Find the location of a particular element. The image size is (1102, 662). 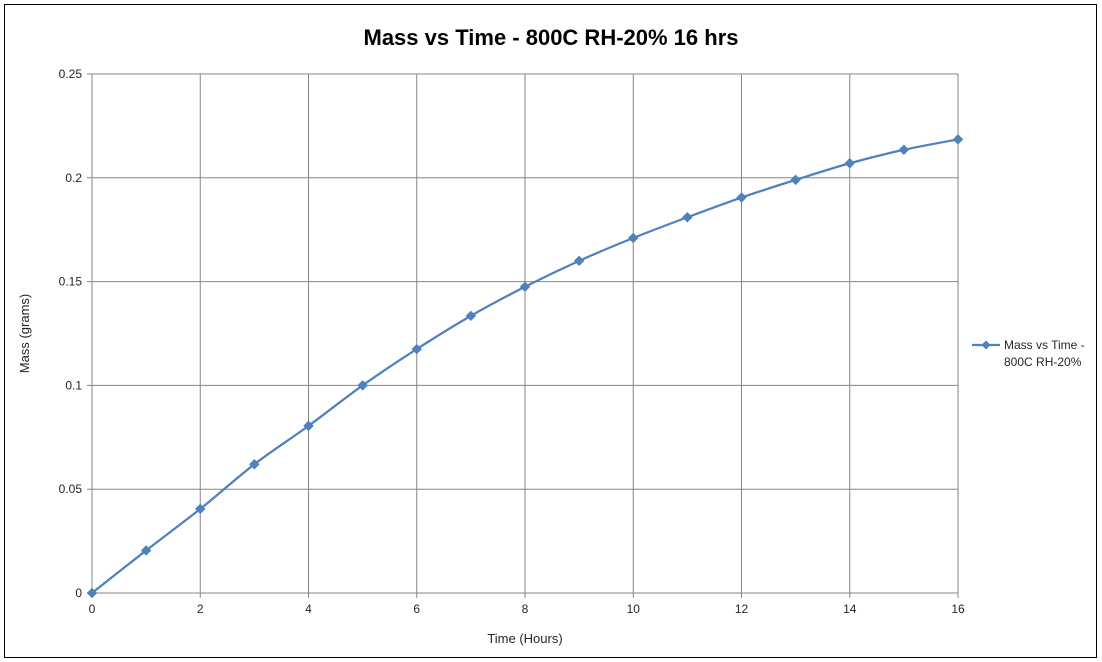

x-tick-label: 16 is located at coordinates (958, 609).